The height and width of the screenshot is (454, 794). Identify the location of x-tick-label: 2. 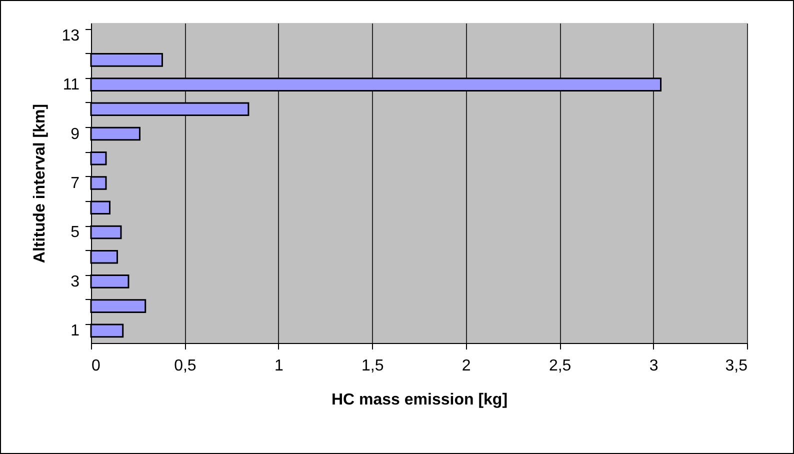
(466, 366).